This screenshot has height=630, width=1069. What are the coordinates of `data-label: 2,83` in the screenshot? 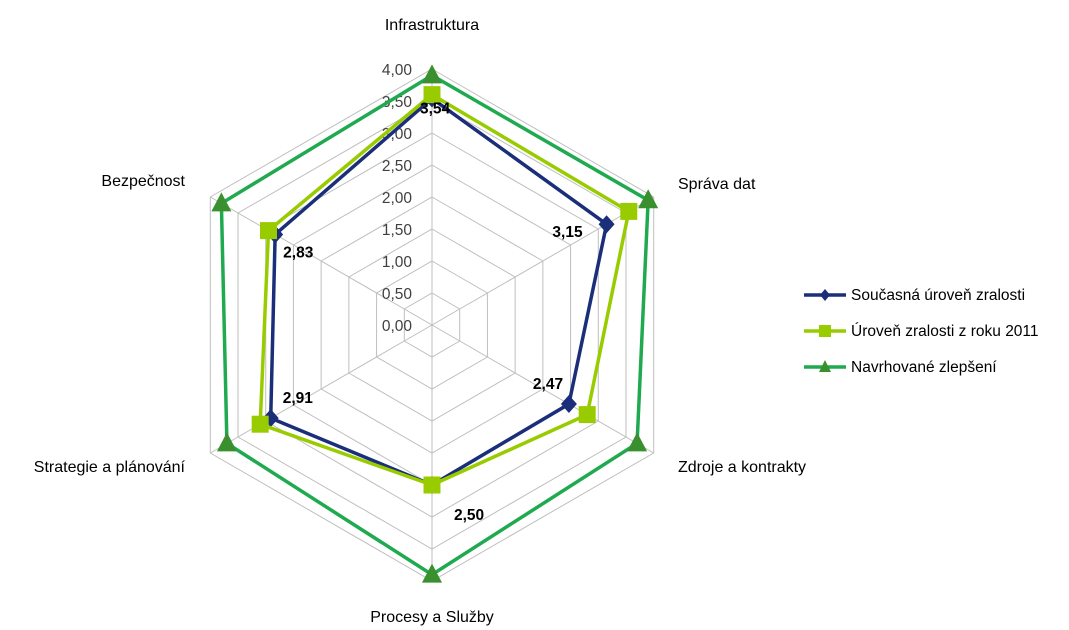 It's located at (298, 252).